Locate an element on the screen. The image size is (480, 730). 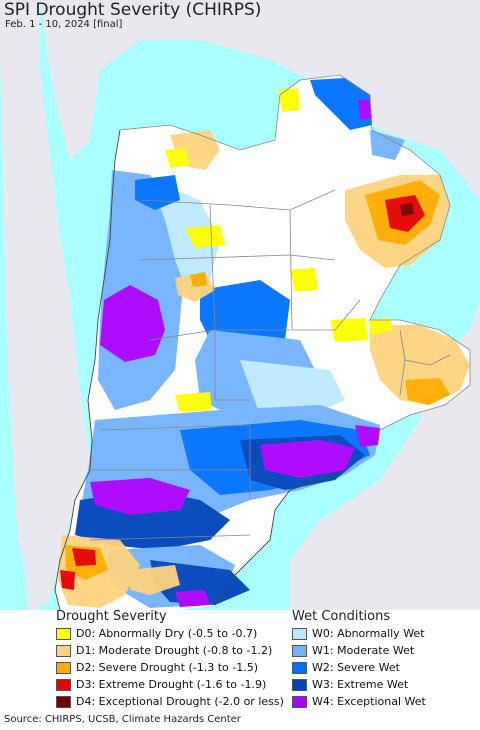
drought-legend-item-3: D3: Extreme Drought (-1.6 to -1.9) is located at coordinates (161, 684).